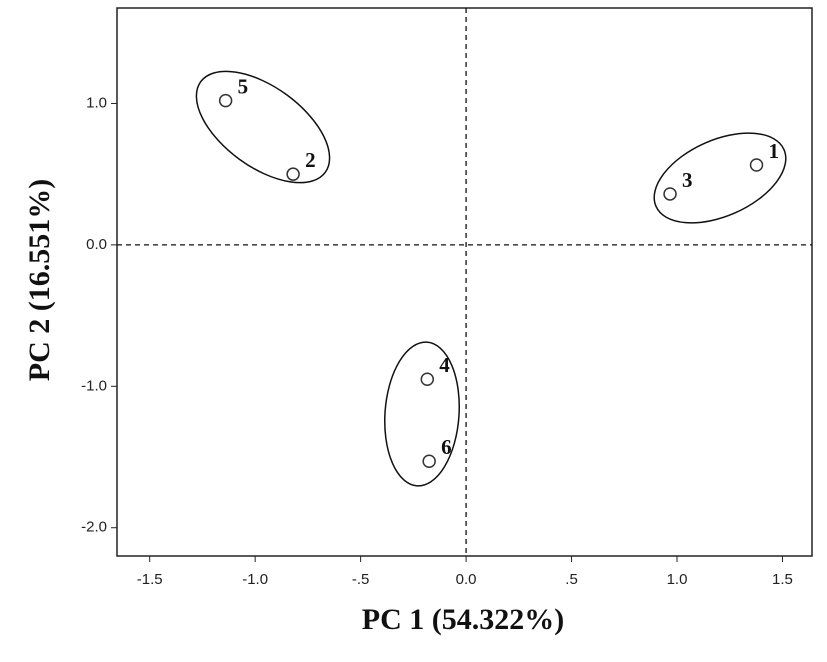 The height and width of the screenshot is (662, 827). Describe the element at coordinates (571, 579) in the screenshot. I see `x-tick-label: .5` at that location.